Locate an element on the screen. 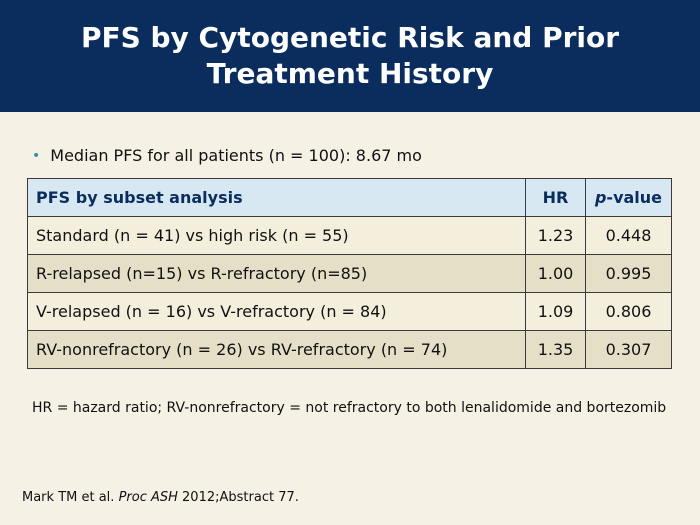  header-hr: HR is located at coordinates (555, 197).